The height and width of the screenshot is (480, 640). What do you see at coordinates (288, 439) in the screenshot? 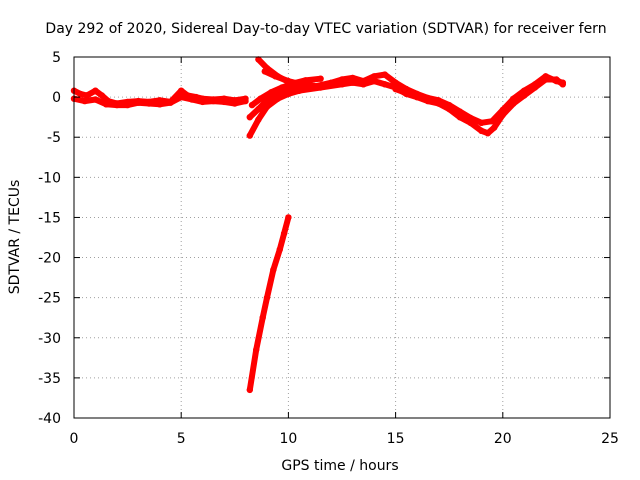
I see `x-tick-label: 10` at bounding box center [288, 439].